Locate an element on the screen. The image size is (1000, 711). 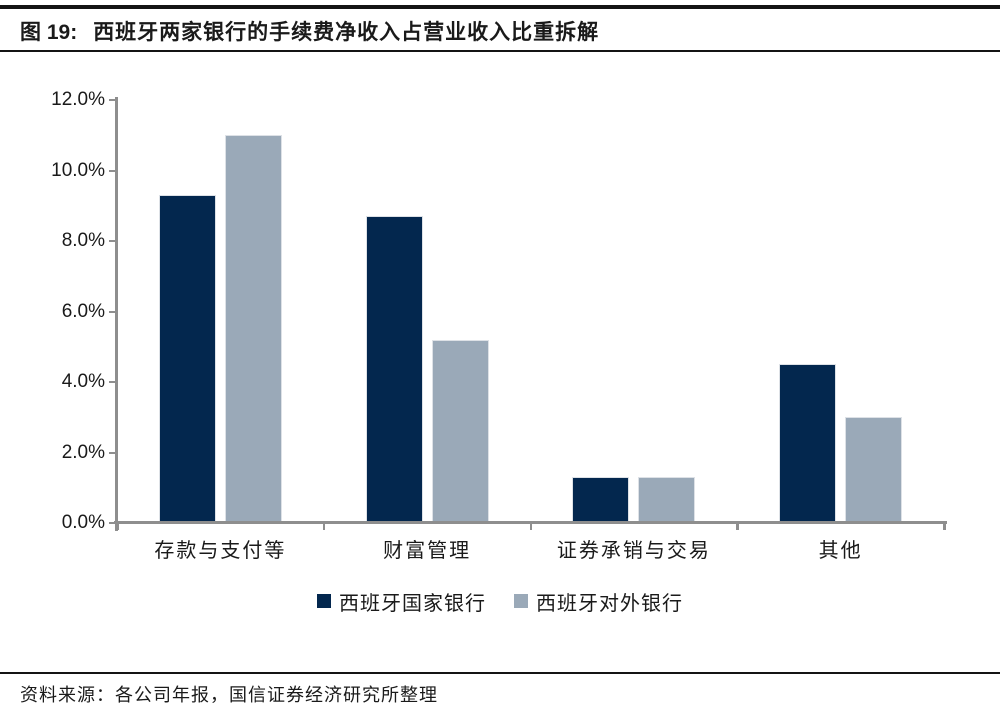
figure-title-text: 西班牙两家银行的手续费净收入占营业收入比重拆解 is located at coordinates (346, 32).